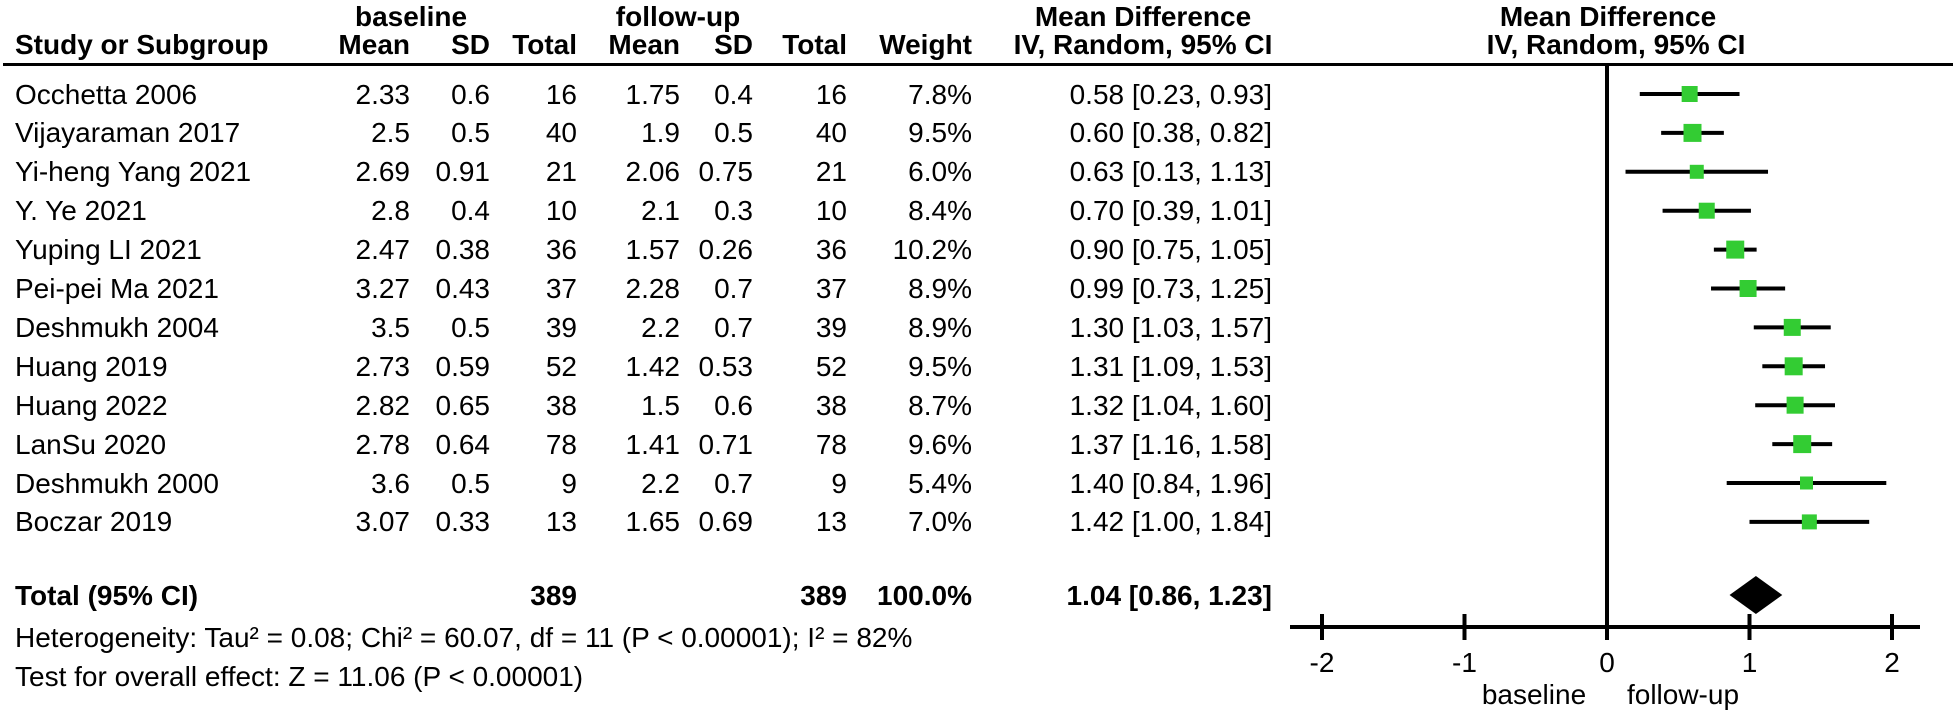 Image resolution: width=1955 pixels, height=712 pixels. What do you see at coordinates (561, 250) in the screenshot?
I see `baseline-total-value: 36` at bounding box center [561, 250].